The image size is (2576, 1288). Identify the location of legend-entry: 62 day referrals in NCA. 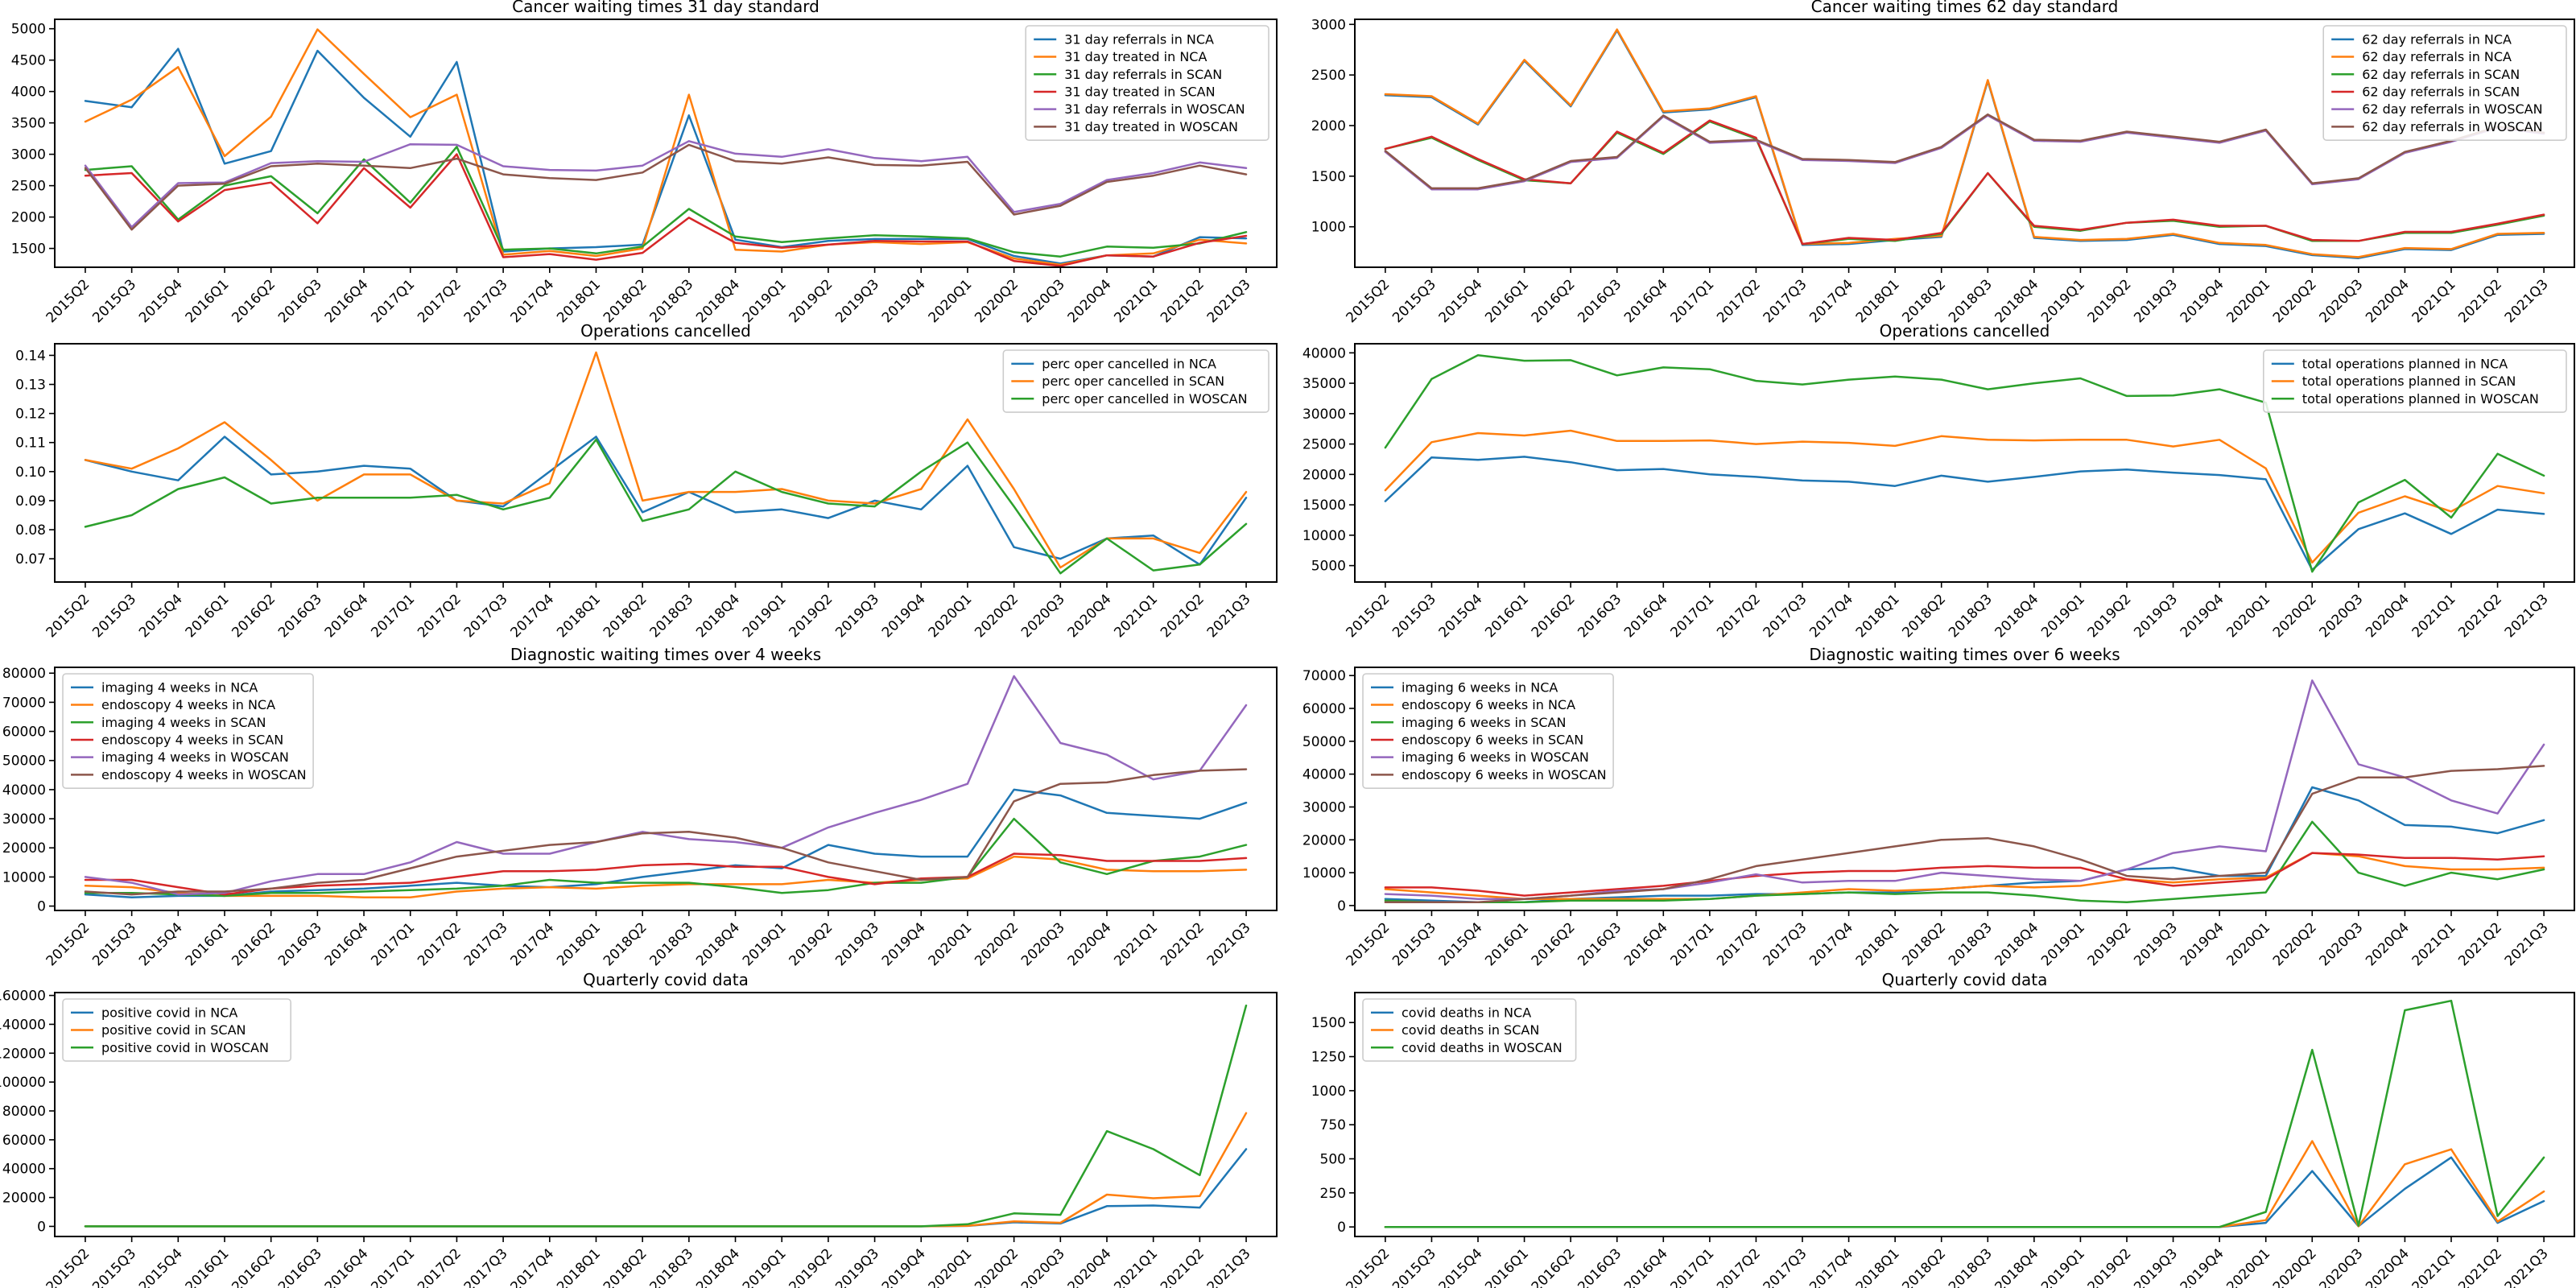
(2437, 56).